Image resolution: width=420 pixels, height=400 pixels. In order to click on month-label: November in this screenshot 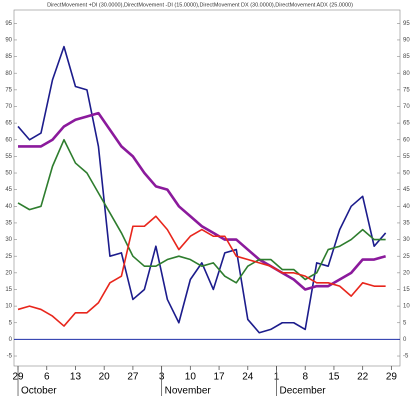, I will do `click(188, 391)`.